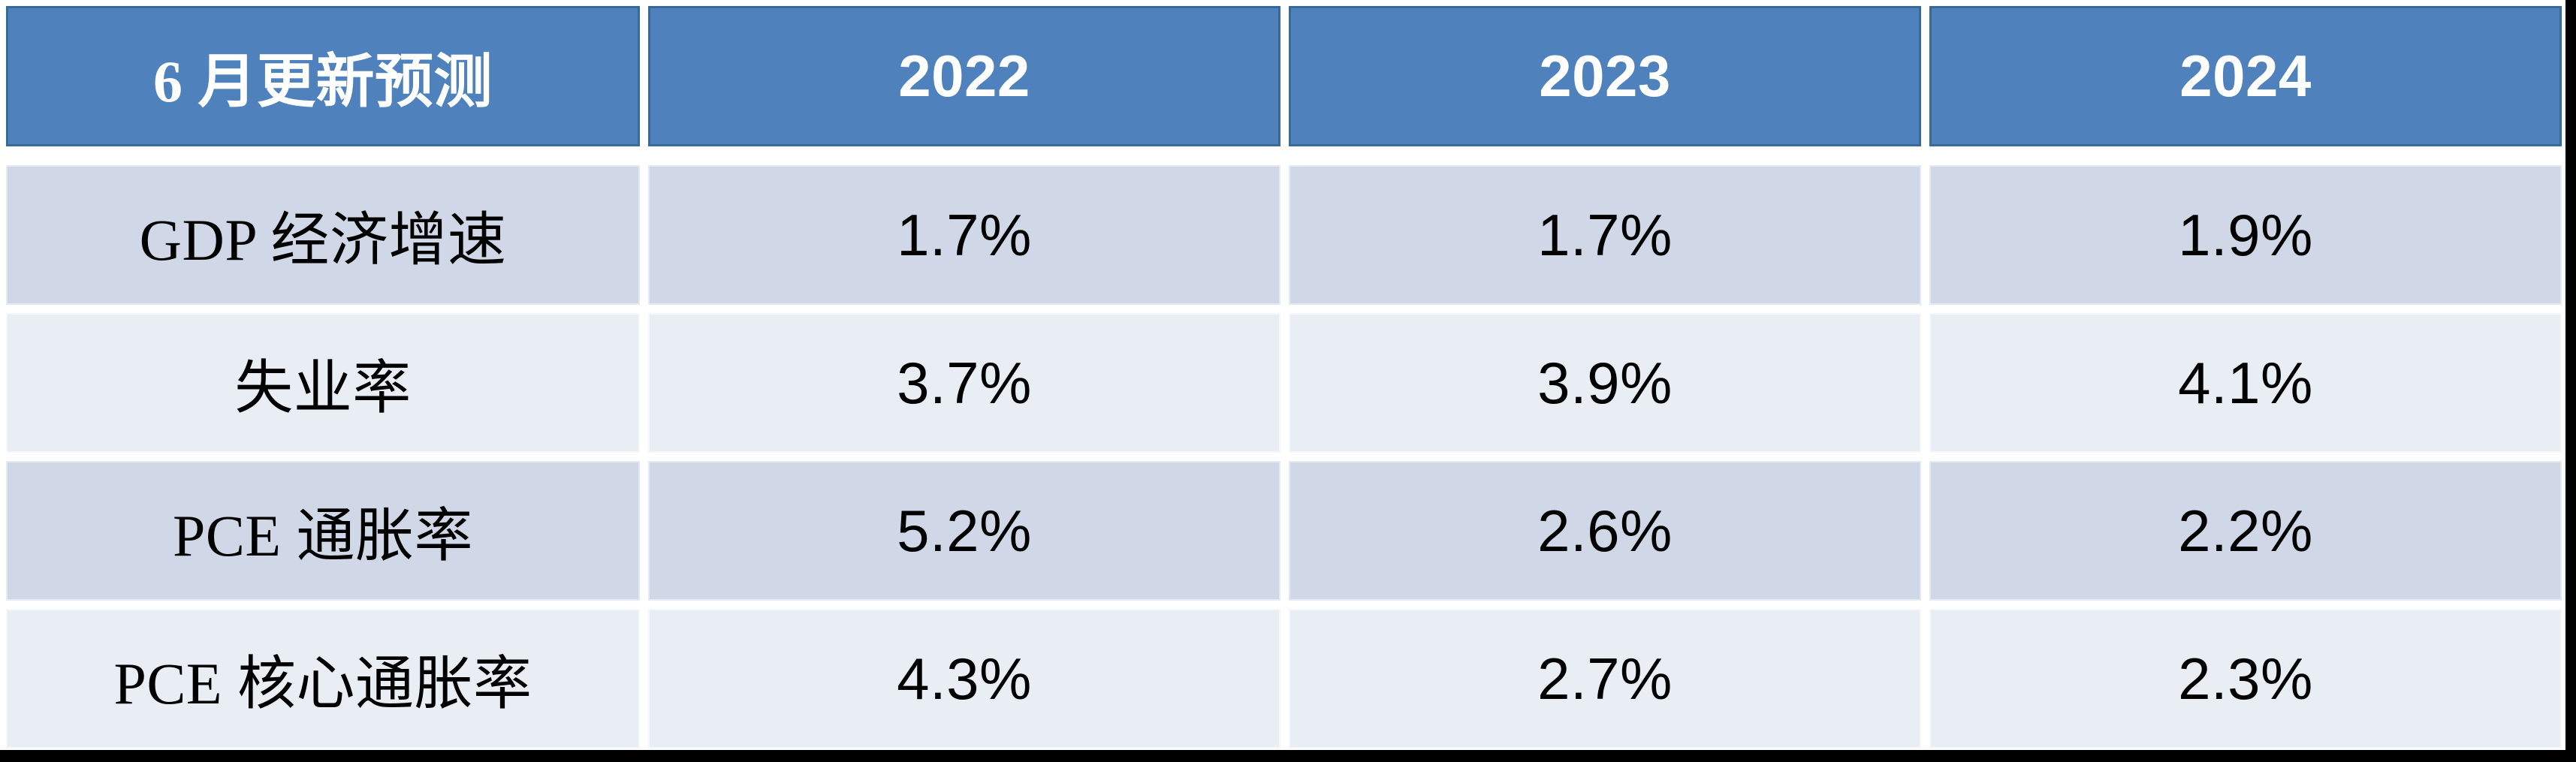 This screenshot has height=762, width=2576. I want to click on core-pce-2024-value: 2.3%, so click(2245, 678).